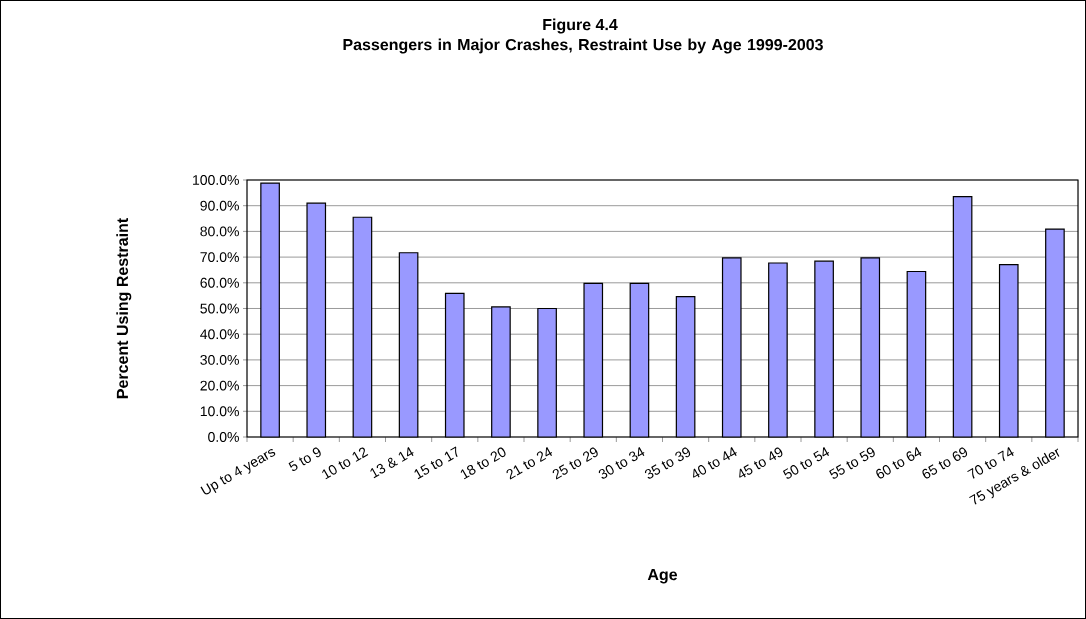 Image resolution: width=1086 pixels, height=619 pixels. What do you see at coordinates (715, 462) in the screenshot?
I see `x-tick-label: 40 to 44` at bounding box center [715, 462].